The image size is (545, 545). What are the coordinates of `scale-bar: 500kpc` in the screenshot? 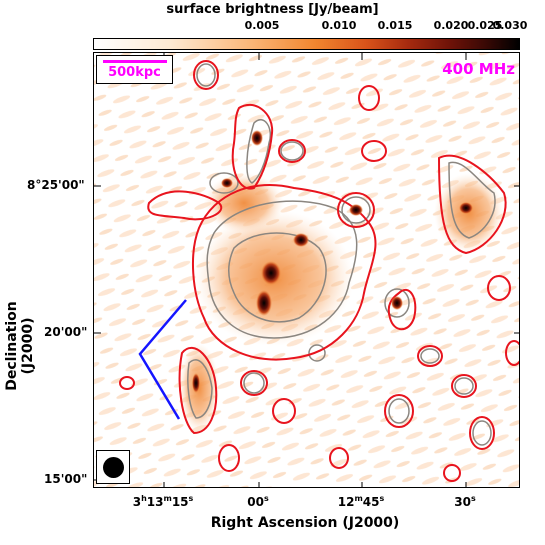 It's located at (134, 69).